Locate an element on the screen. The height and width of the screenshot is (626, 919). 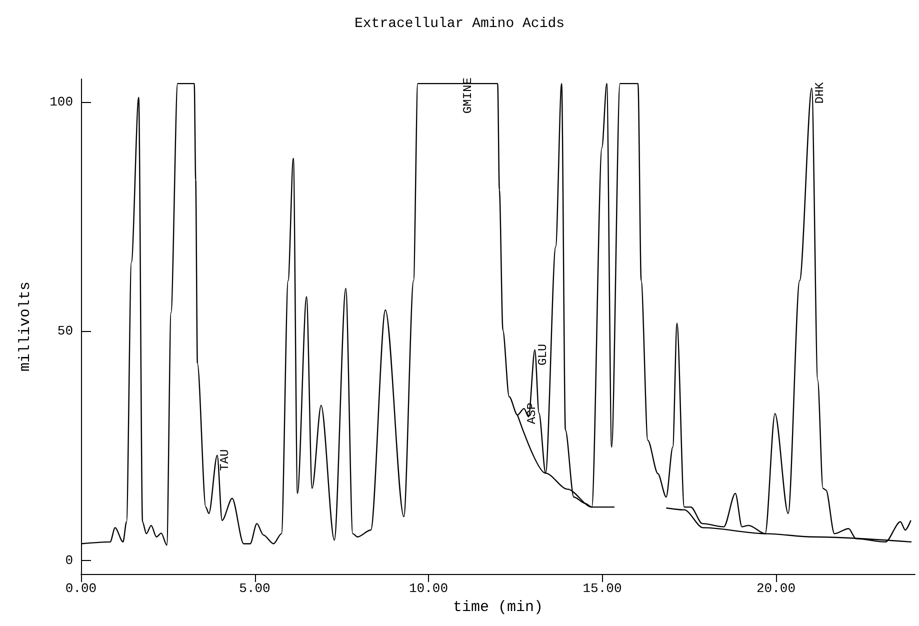
annotation: GLU is located at coordinates (543, 355).